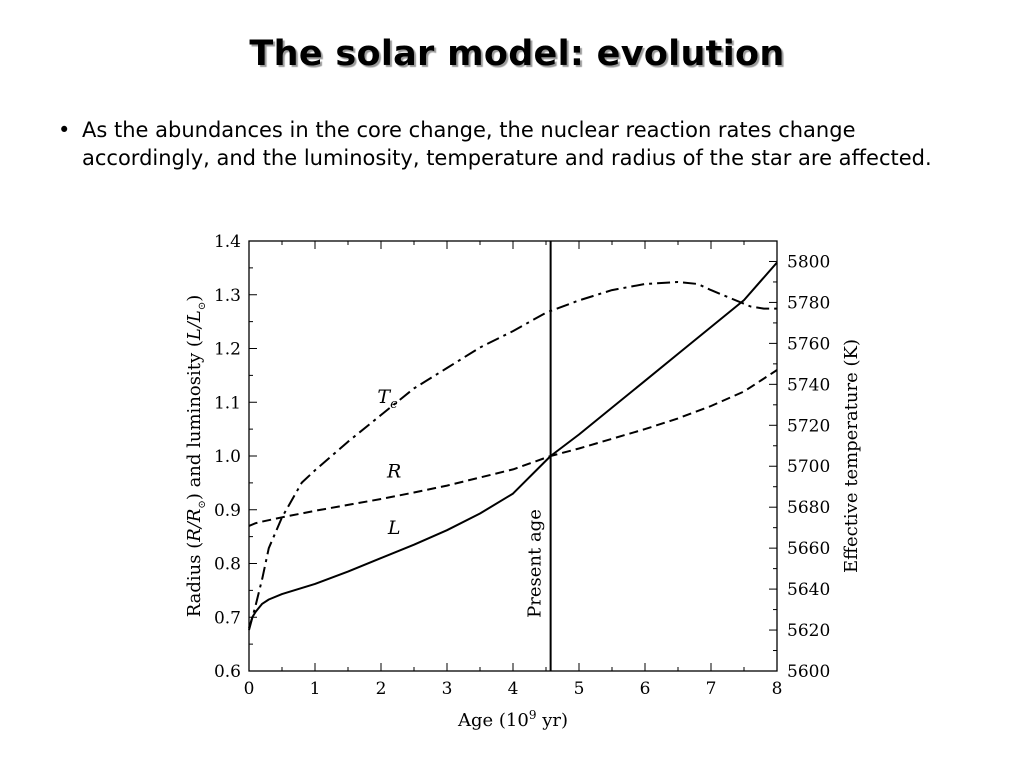  What do you see at coordinates (579, 689) in the screenshot?
I see `x-tick-label: 5` at bounding box center [579, 689].